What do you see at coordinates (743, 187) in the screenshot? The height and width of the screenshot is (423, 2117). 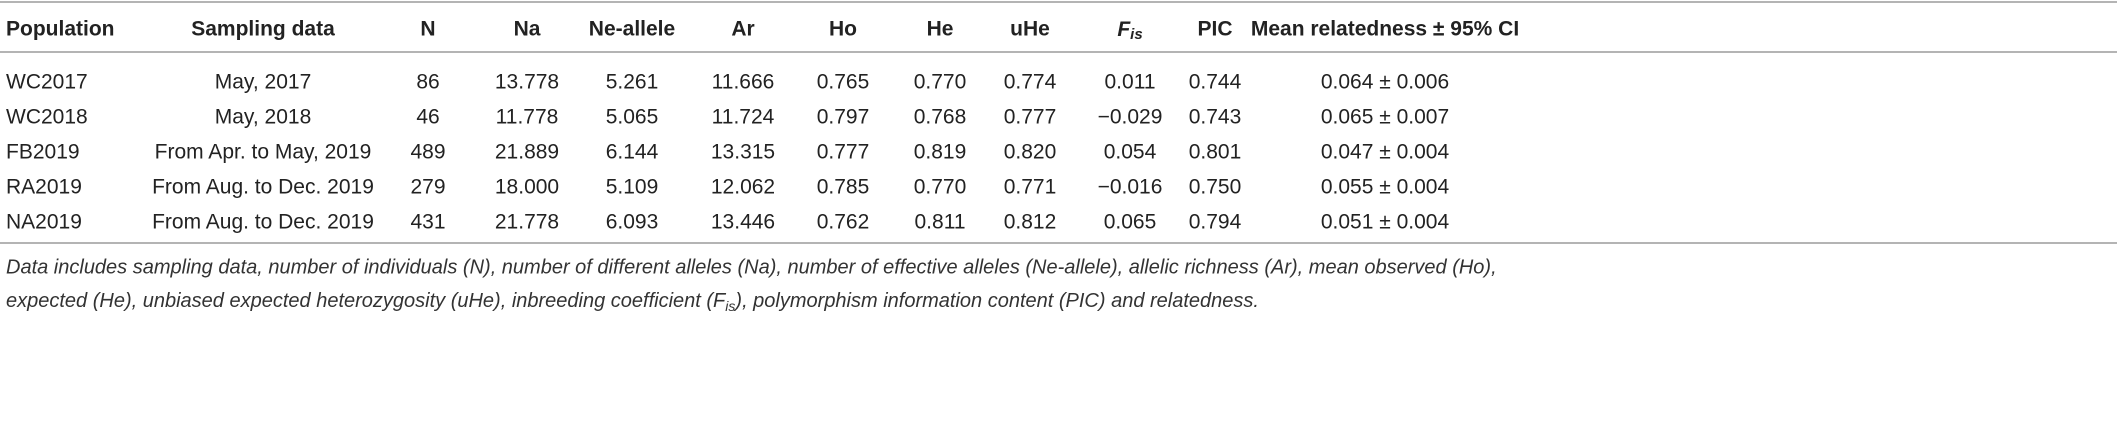 I see `table-cell: 12.062` at bounding box center [743, 187].